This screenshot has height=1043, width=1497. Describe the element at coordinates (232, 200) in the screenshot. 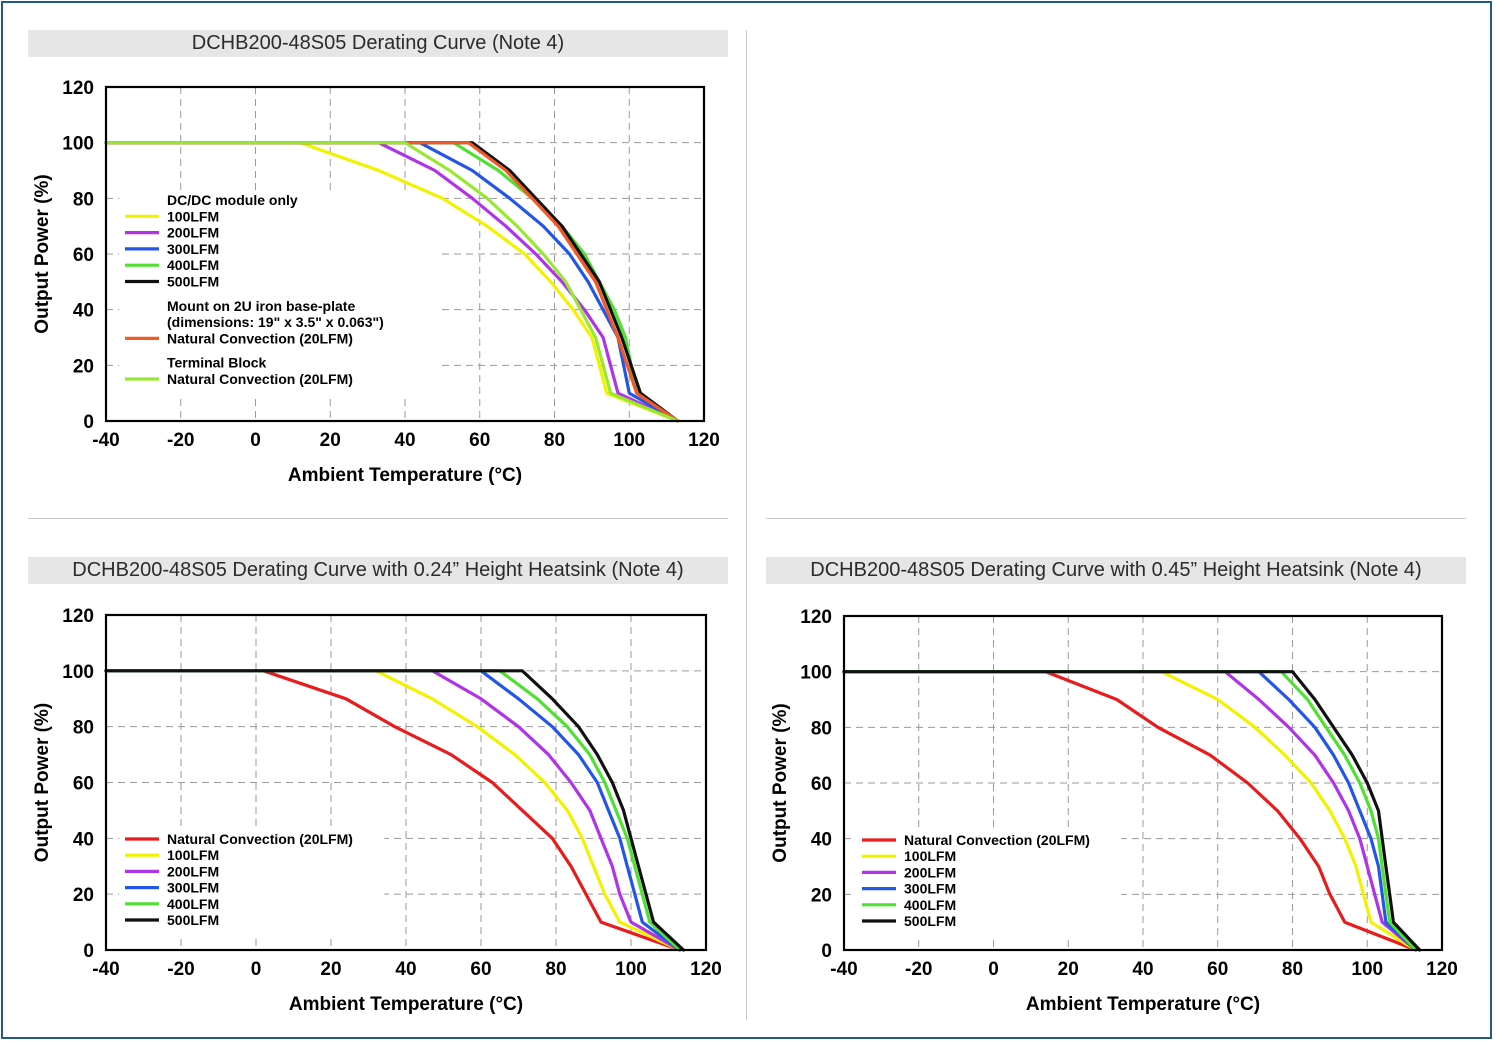

I see `legend-heading: DC/DC module only` at that location.